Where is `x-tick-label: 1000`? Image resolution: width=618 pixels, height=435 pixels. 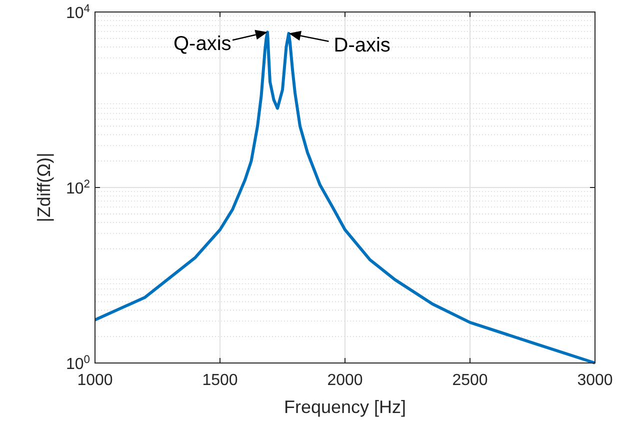 x-tick-label: 1000 is located at coordinates (95, 380).